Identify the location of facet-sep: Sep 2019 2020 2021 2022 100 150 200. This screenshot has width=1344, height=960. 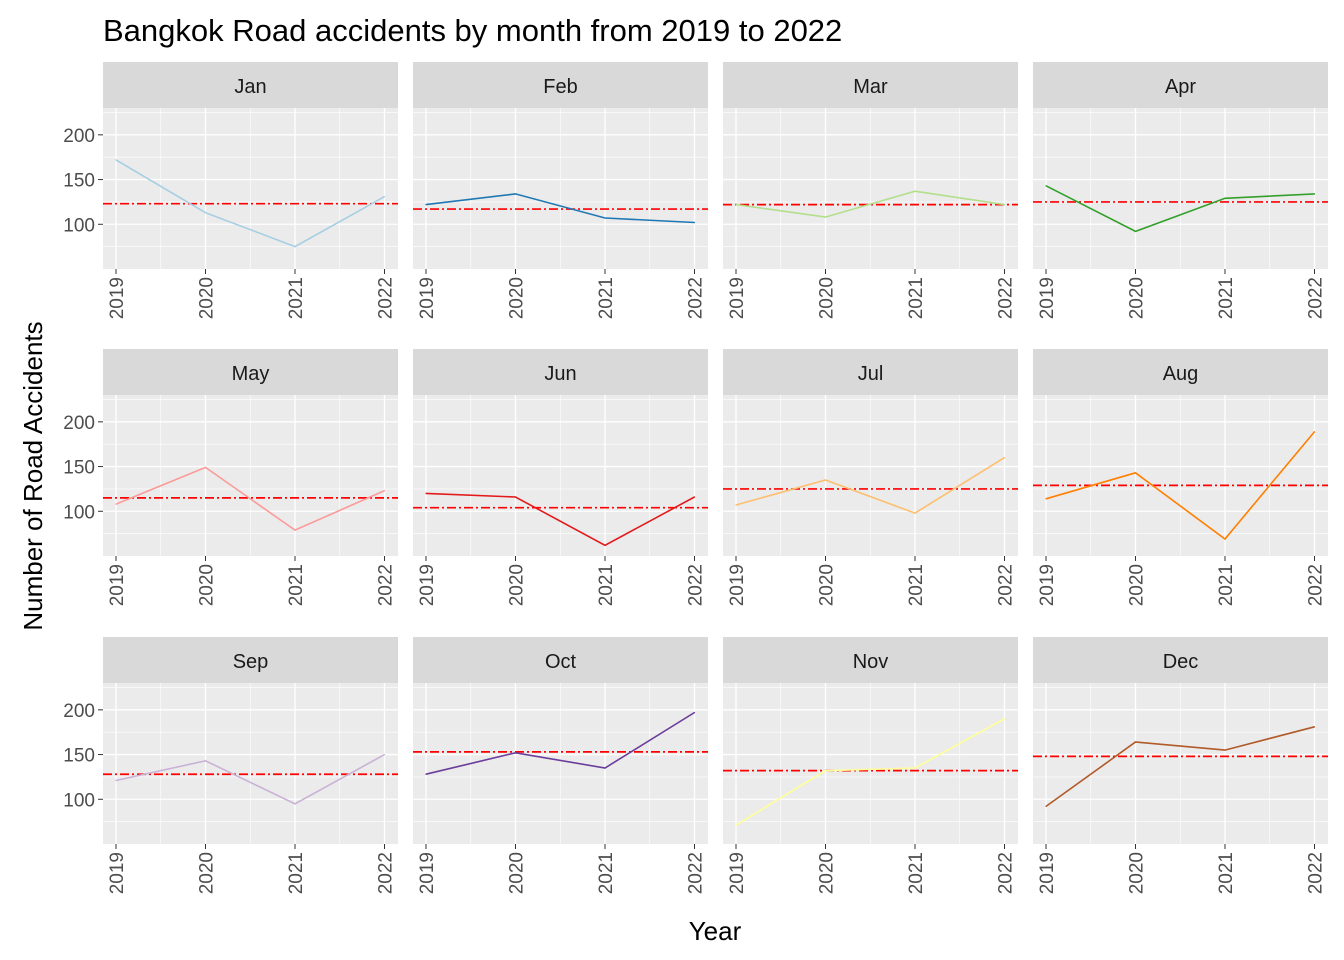
(230, 765).